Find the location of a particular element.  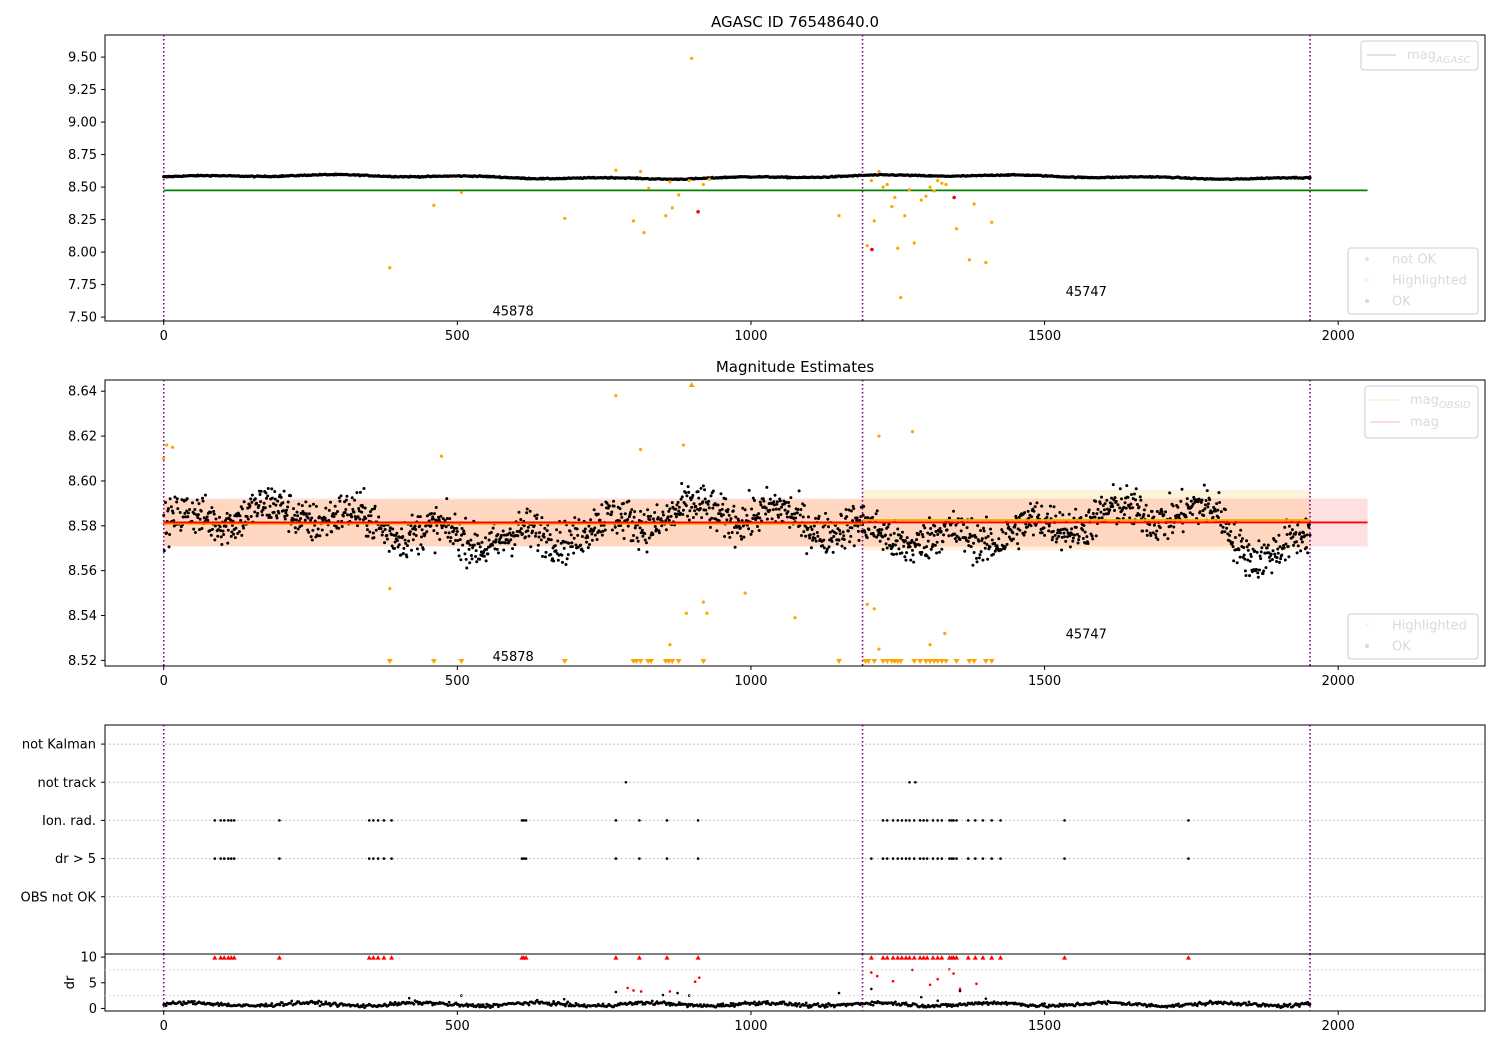

dr-outlier-point is located at coordinates (616, 992).